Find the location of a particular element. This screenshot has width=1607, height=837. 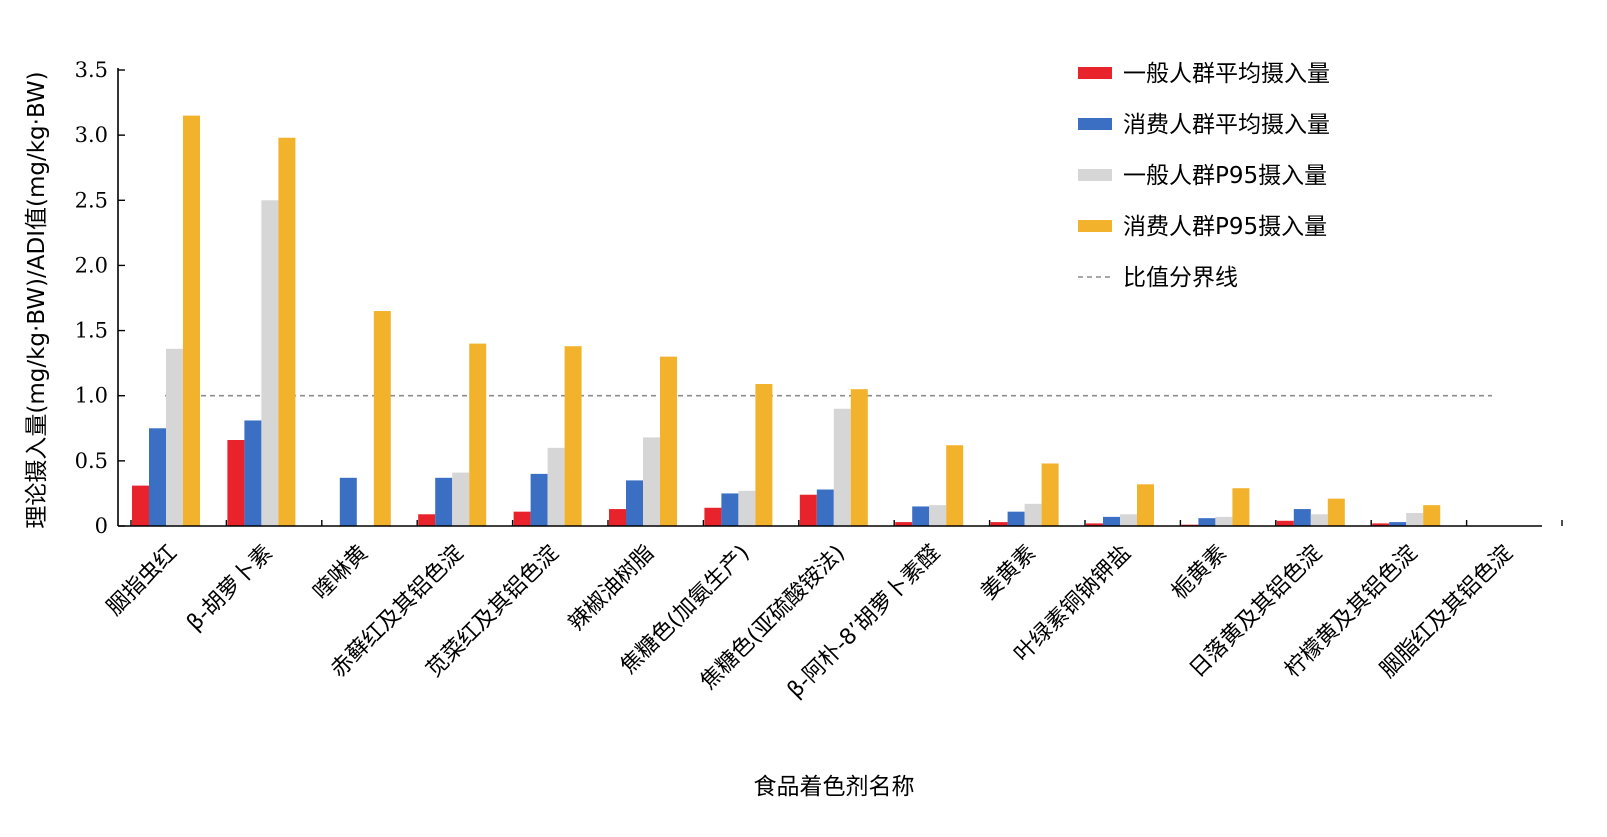

y-tick-label: 1.5 is located at coordinates (91, 331).